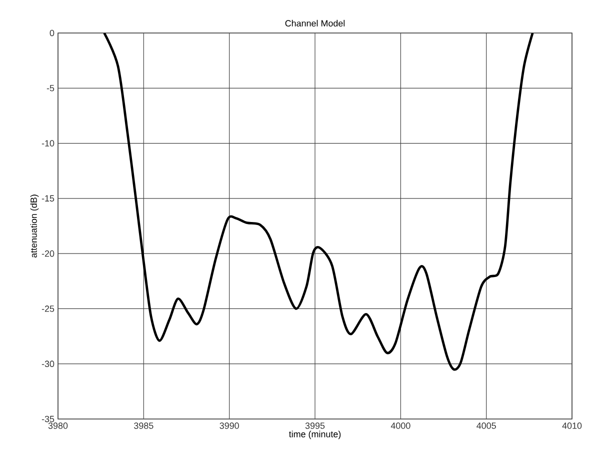 This screenshot has height=455, width=589. Describe the element at coordinates (144, 425) in the screenshot. I see `x-tick-label: 3985` at that location.